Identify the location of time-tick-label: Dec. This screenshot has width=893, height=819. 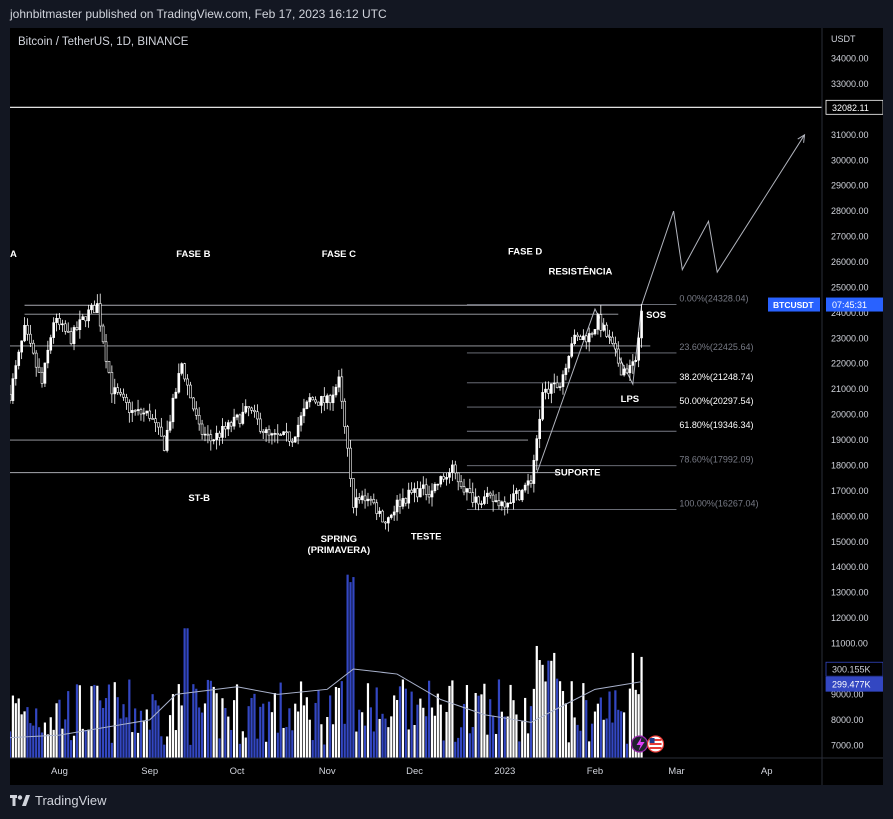
(414, 771).